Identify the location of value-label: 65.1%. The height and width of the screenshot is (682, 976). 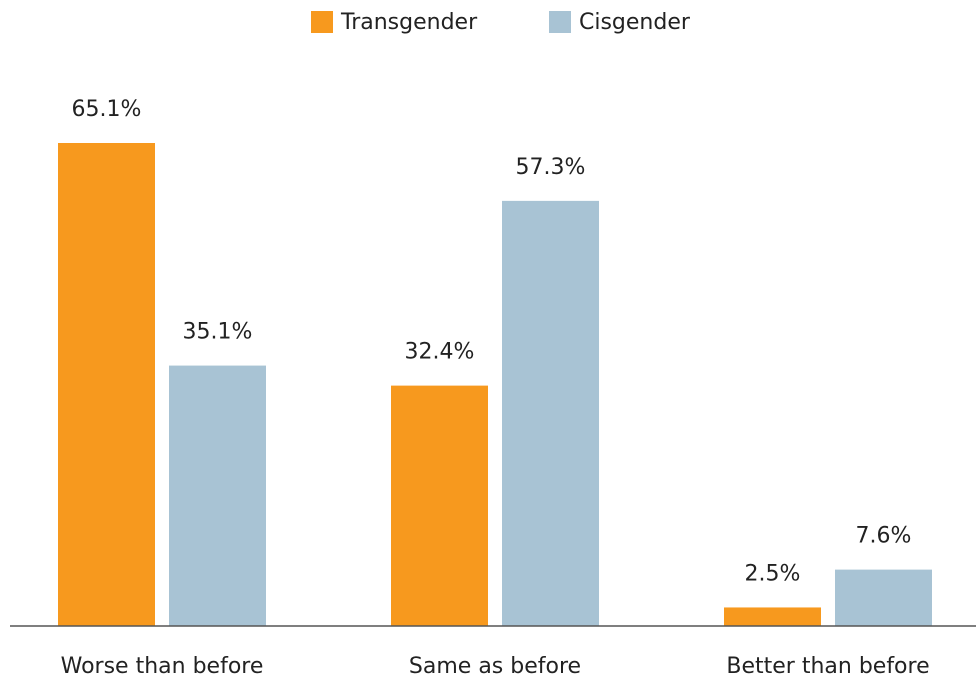
(107, 109).